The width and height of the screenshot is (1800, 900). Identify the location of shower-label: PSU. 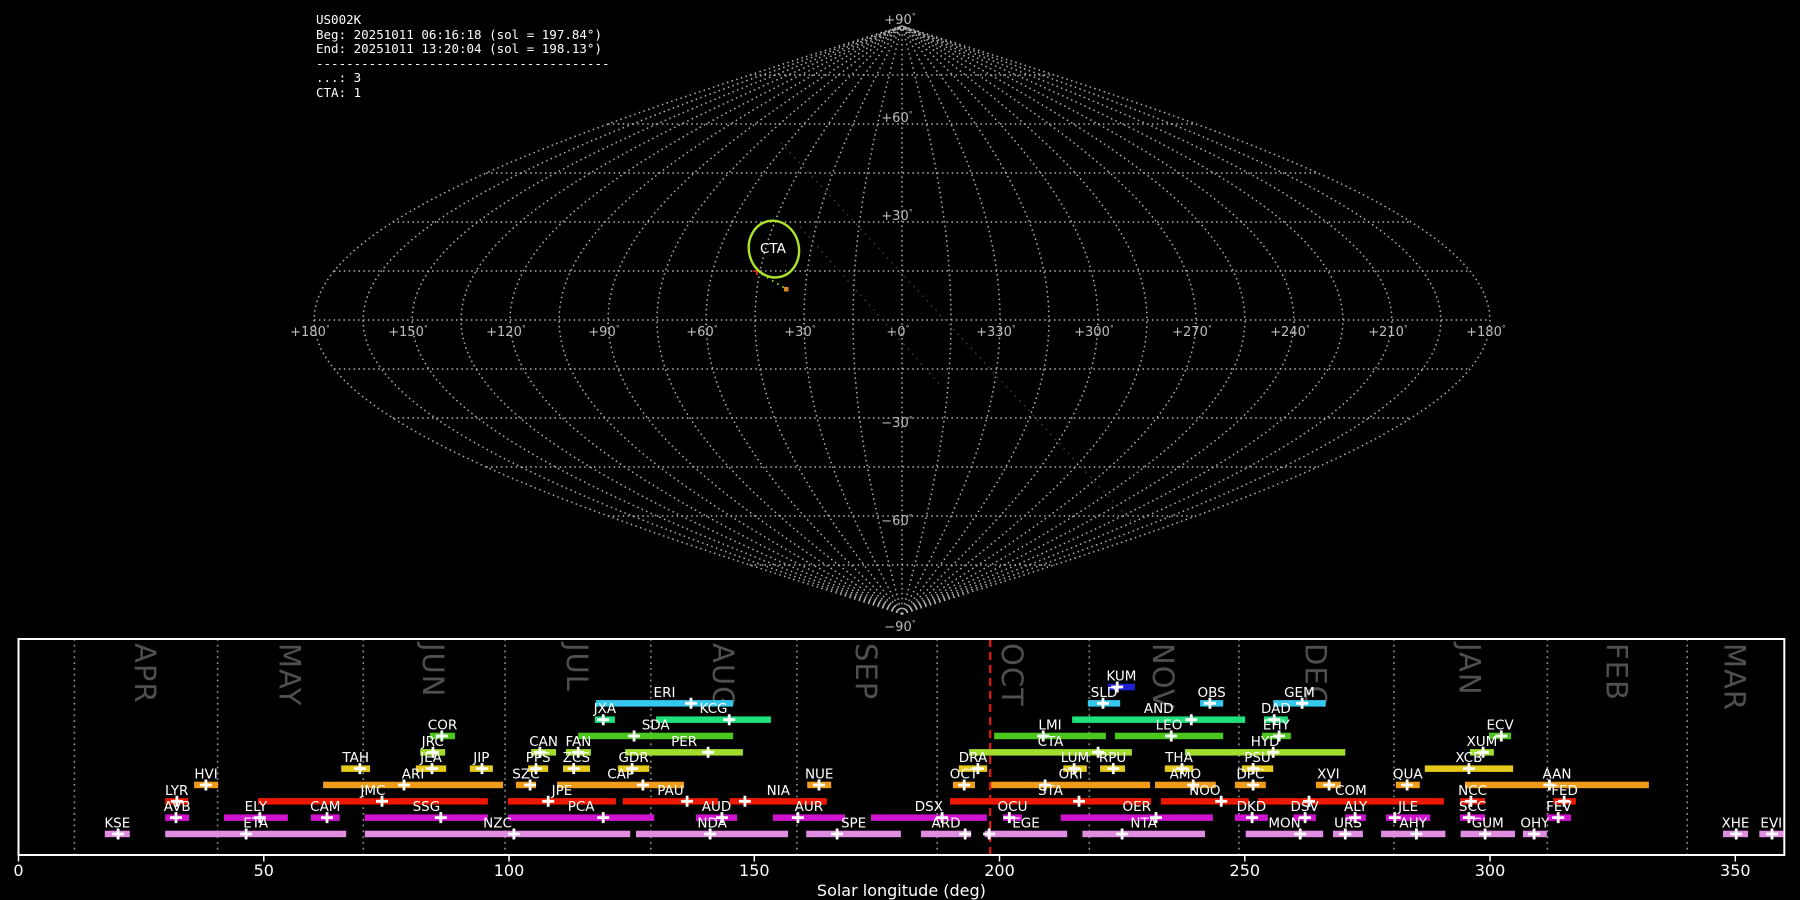
(1257, 758).